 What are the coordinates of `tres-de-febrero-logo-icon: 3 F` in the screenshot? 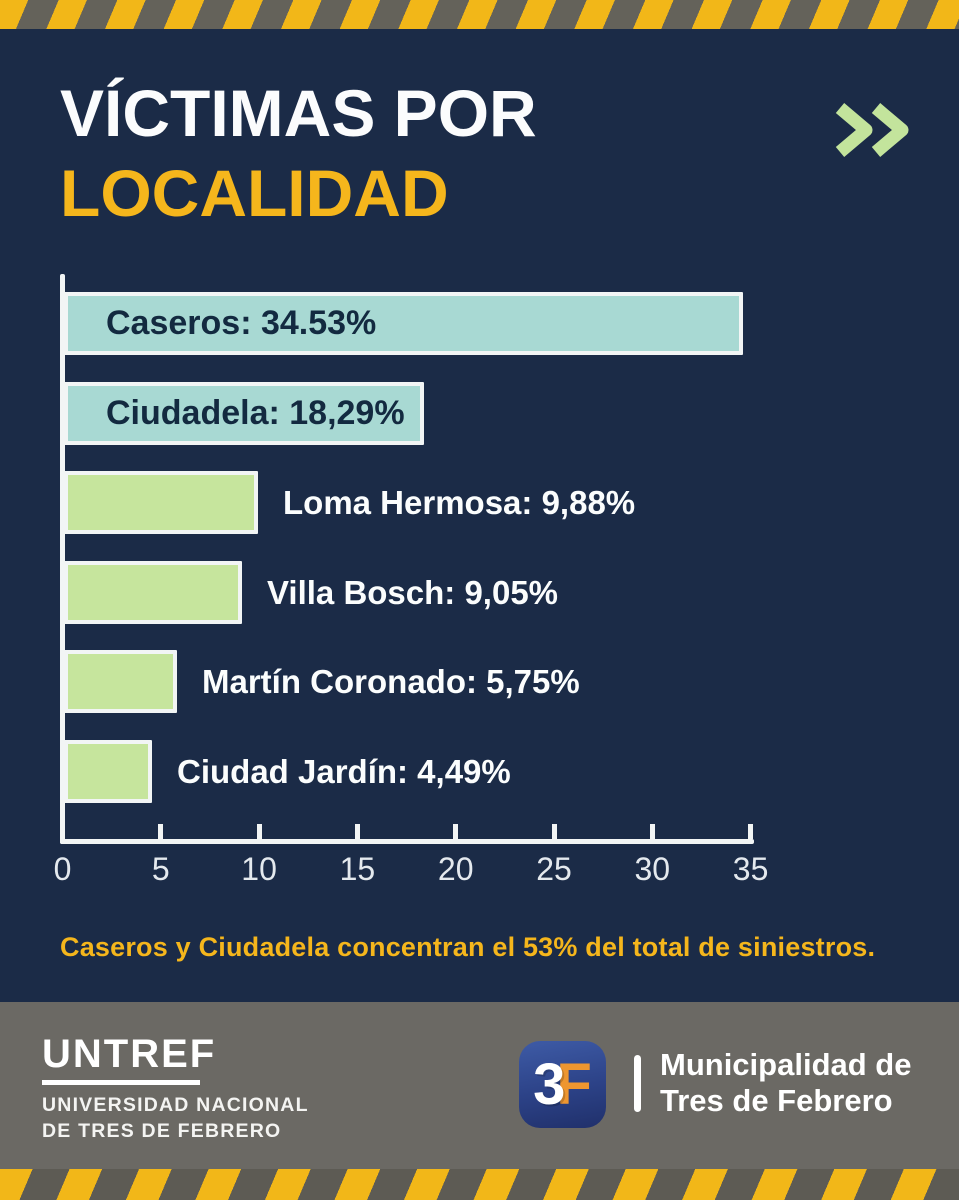 It's located at (562, 1084).